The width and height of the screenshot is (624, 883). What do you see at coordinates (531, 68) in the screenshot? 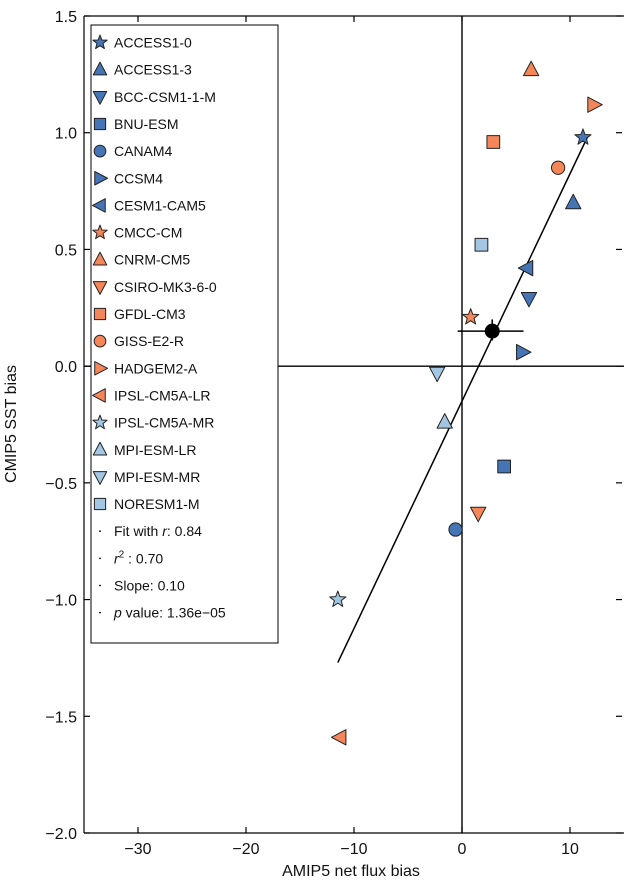
I see `data-point-cnrm-cm5` at bounding box center [531, 68].